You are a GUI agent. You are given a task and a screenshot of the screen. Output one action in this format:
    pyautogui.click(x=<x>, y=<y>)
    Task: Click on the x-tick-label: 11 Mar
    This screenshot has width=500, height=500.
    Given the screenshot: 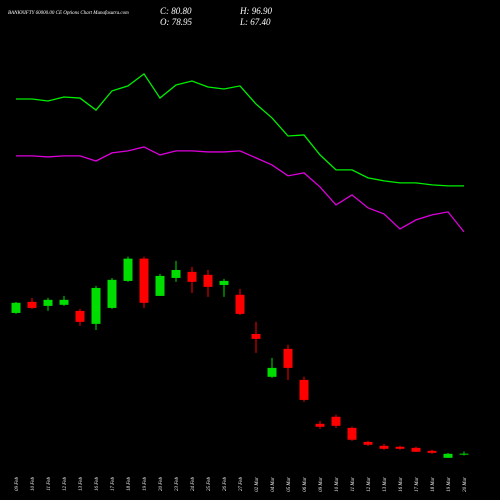 What is the action you would take?
    pyautogui.click(x=353, y=484)
    